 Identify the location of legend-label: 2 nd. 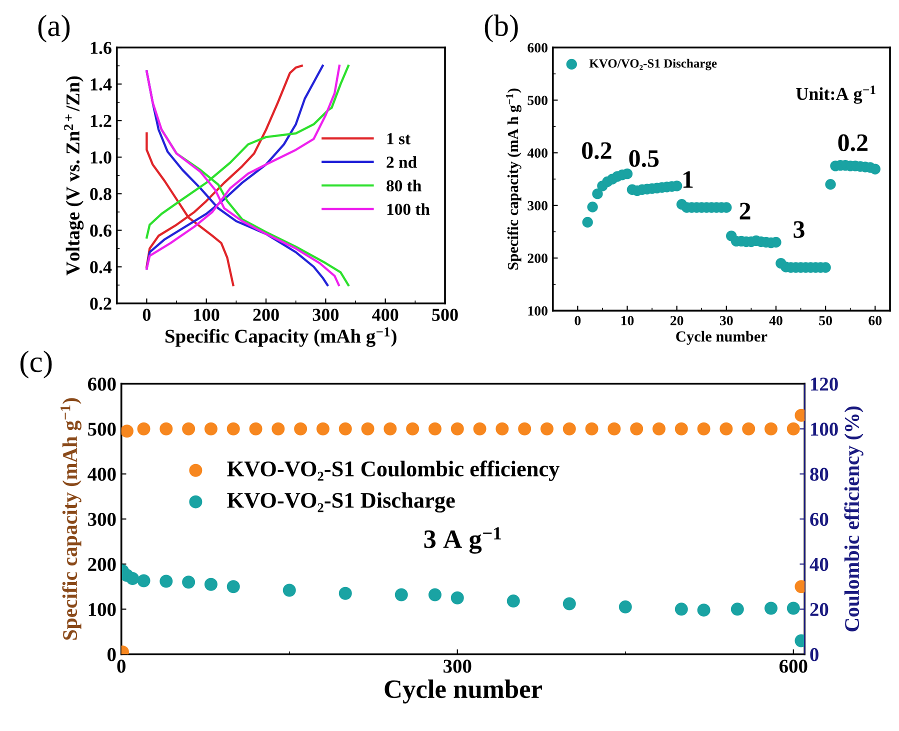
(401, 162).